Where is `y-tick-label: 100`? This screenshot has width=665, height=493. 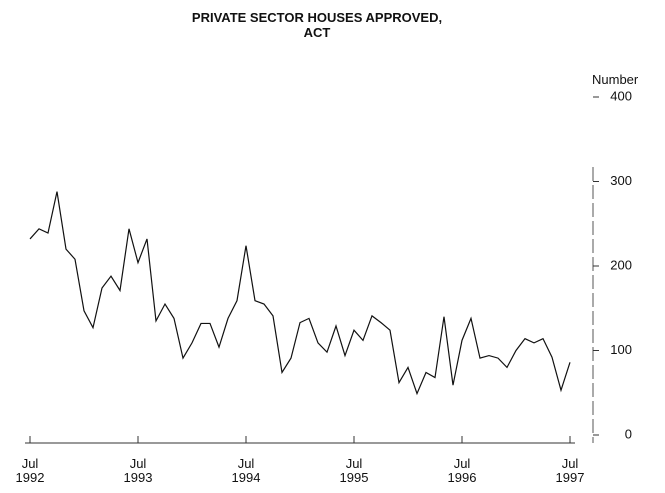
y-tick-label: 100 is located at coordinates (621, 349).